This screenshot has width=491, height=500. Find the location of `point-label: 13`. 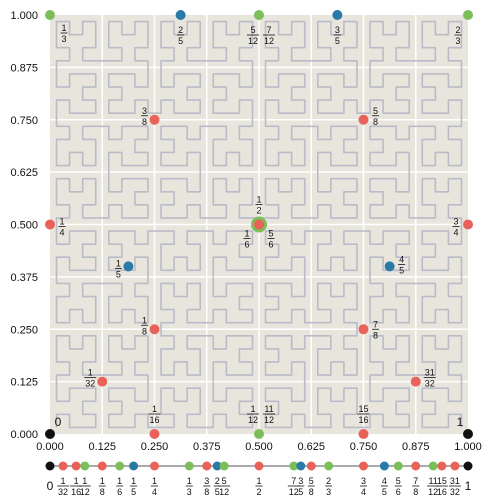

point-label: 13 is located at coordinates (64, 33).